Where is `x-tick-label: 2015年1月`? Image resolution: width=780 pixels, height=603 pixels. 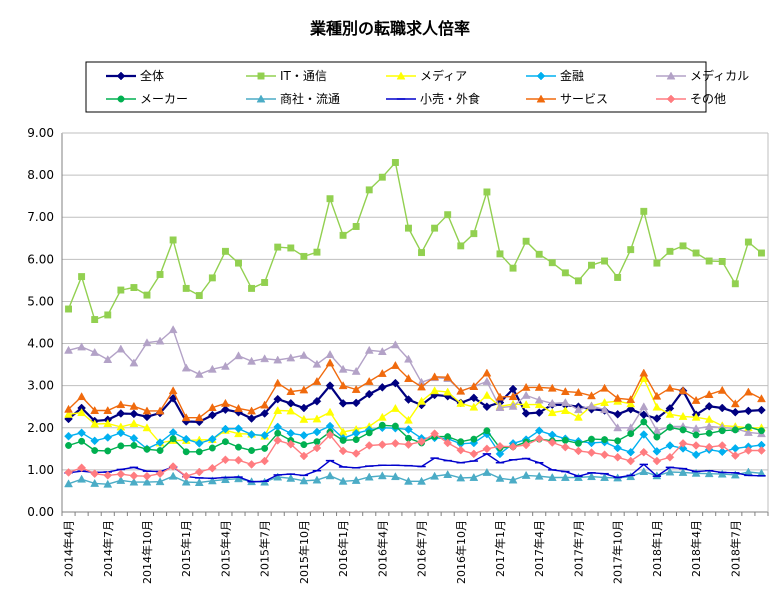
x-tick-label: 2015年1月 is located at coordinates (186, 548).